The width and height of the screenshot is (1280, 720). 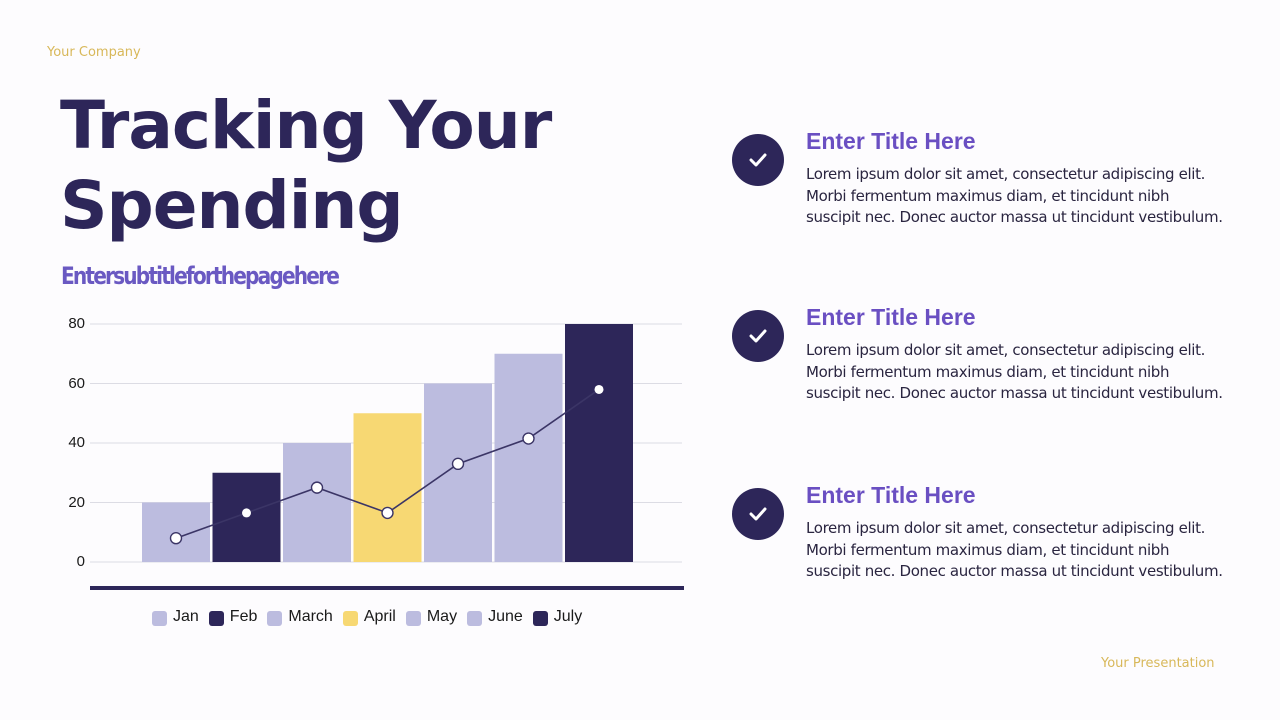 What do you see at coordinates (76, 502) in the screenshot?
I see `y-tick-label: 20` at bounding box center [76, 502].